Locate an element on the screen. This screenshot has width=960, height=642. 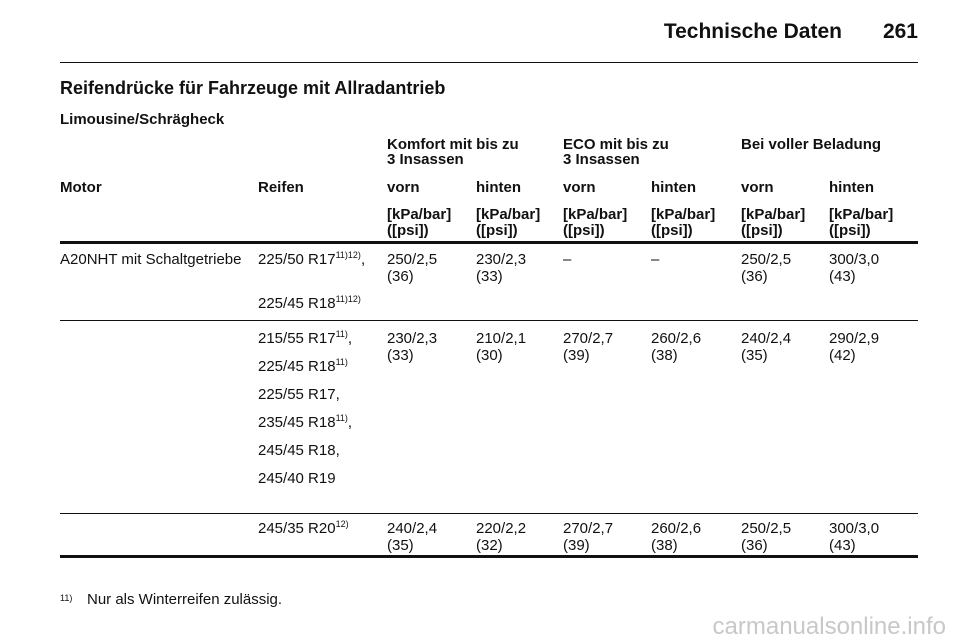
pressure-value: (42) is located at coordinates (842, 355).